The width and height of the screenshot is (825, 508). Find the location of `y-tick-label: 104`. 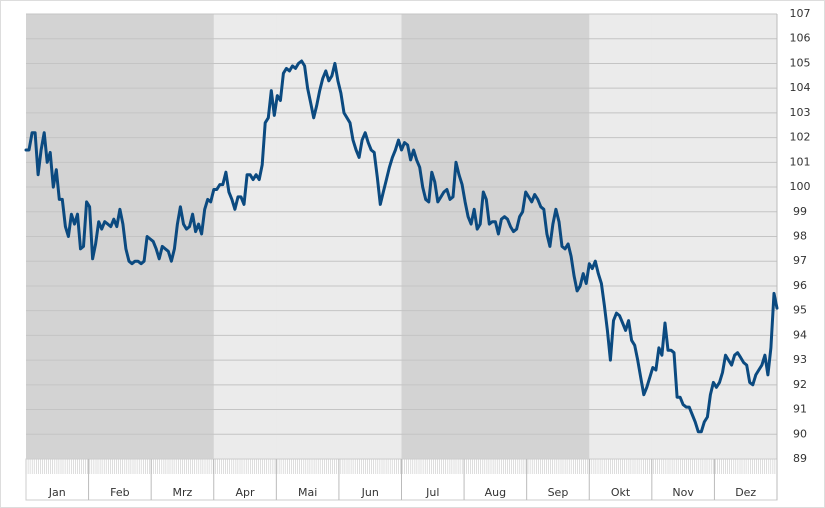

y-tick-label: 104 is located at coordinates (800, 87).